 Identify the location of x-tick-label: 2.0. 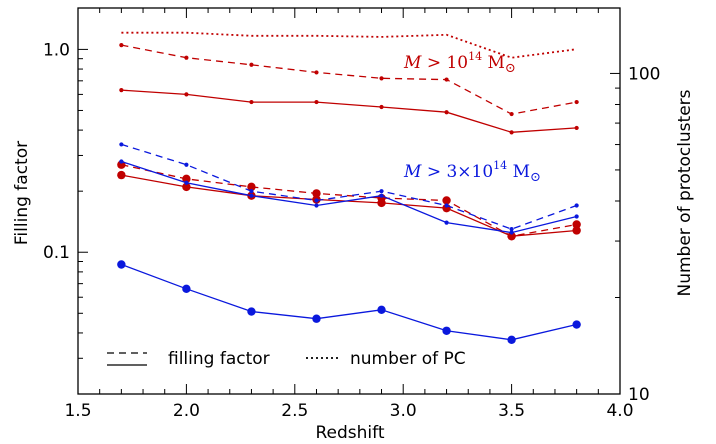
(186, 411).